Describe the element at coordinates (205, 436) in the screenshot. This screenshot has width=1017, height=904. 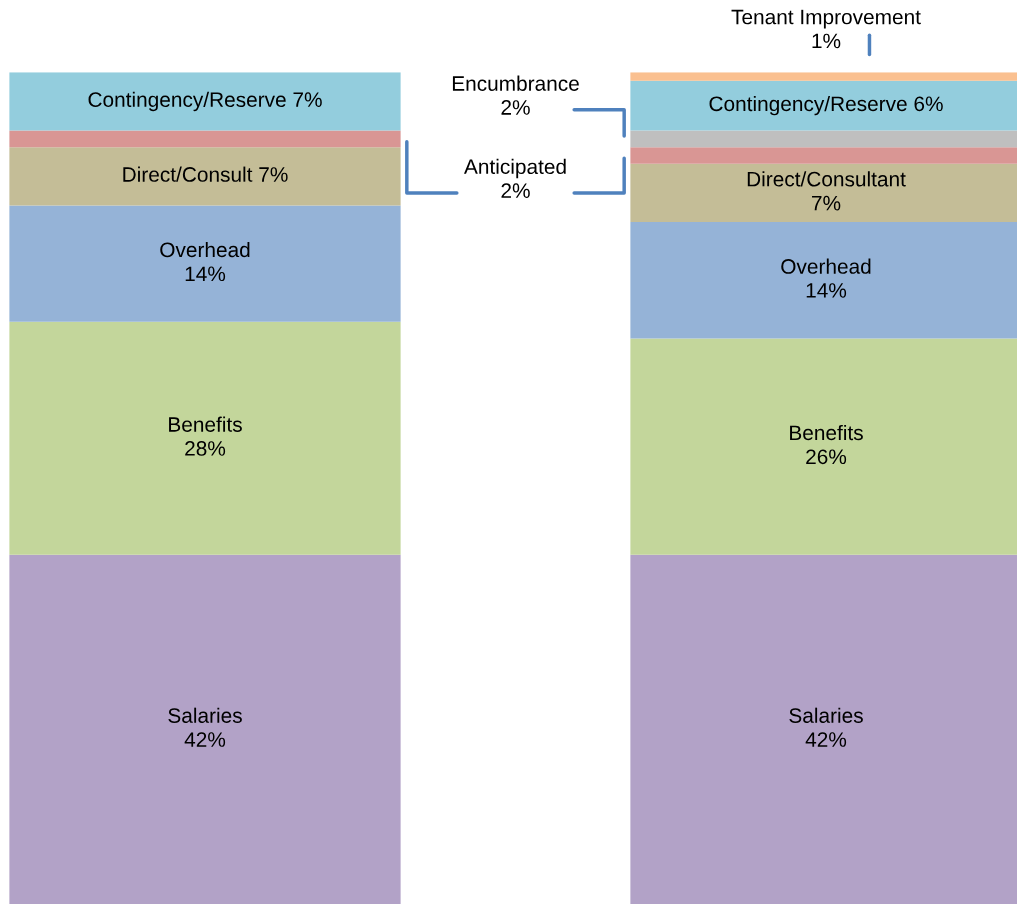
I see `data-label: Benefits 28%` at that location.